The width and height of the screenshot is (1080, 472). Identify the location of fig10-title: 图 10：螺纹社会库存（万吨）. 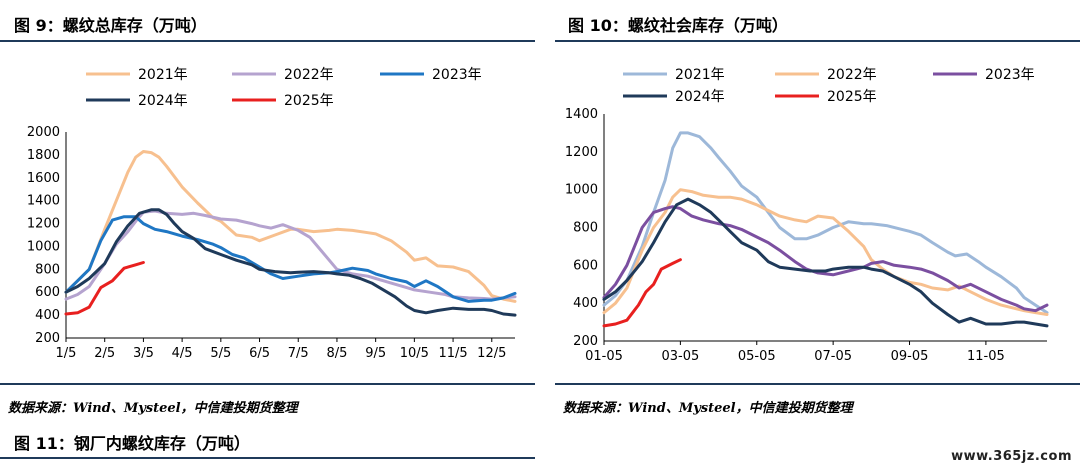
(678, 25).